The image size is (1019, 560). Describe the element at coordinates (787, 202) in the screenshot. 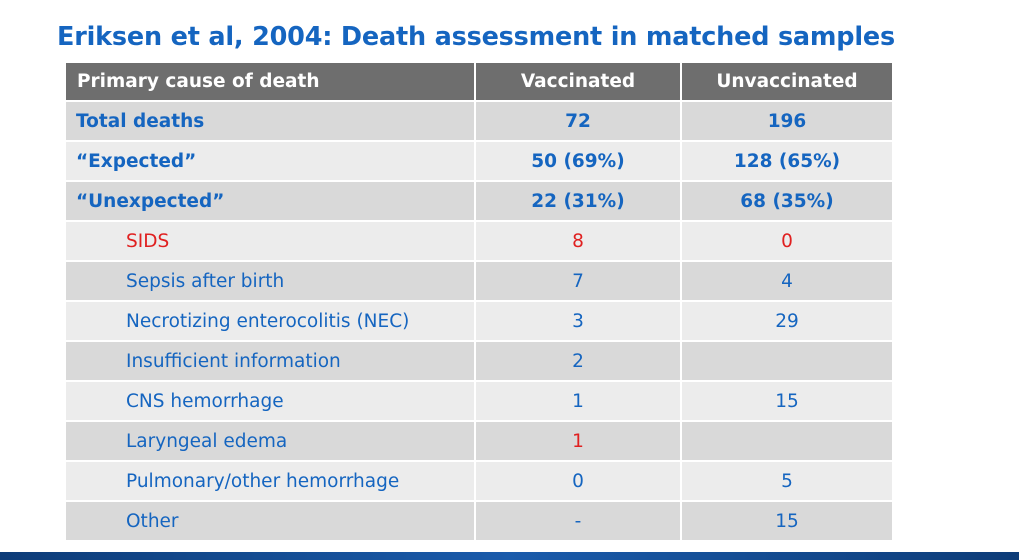

I see `unvaccinated-cell: 68 (35%)` at that location.